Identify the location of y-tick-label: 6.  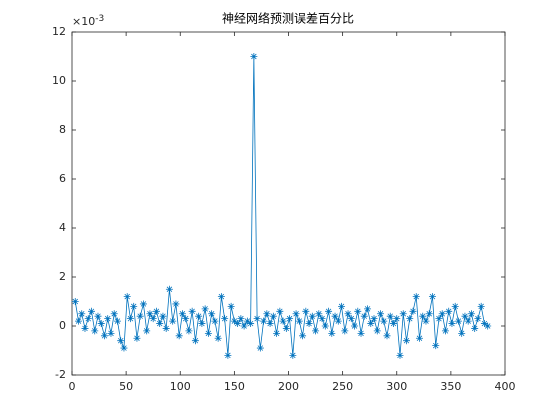
(62, 178).